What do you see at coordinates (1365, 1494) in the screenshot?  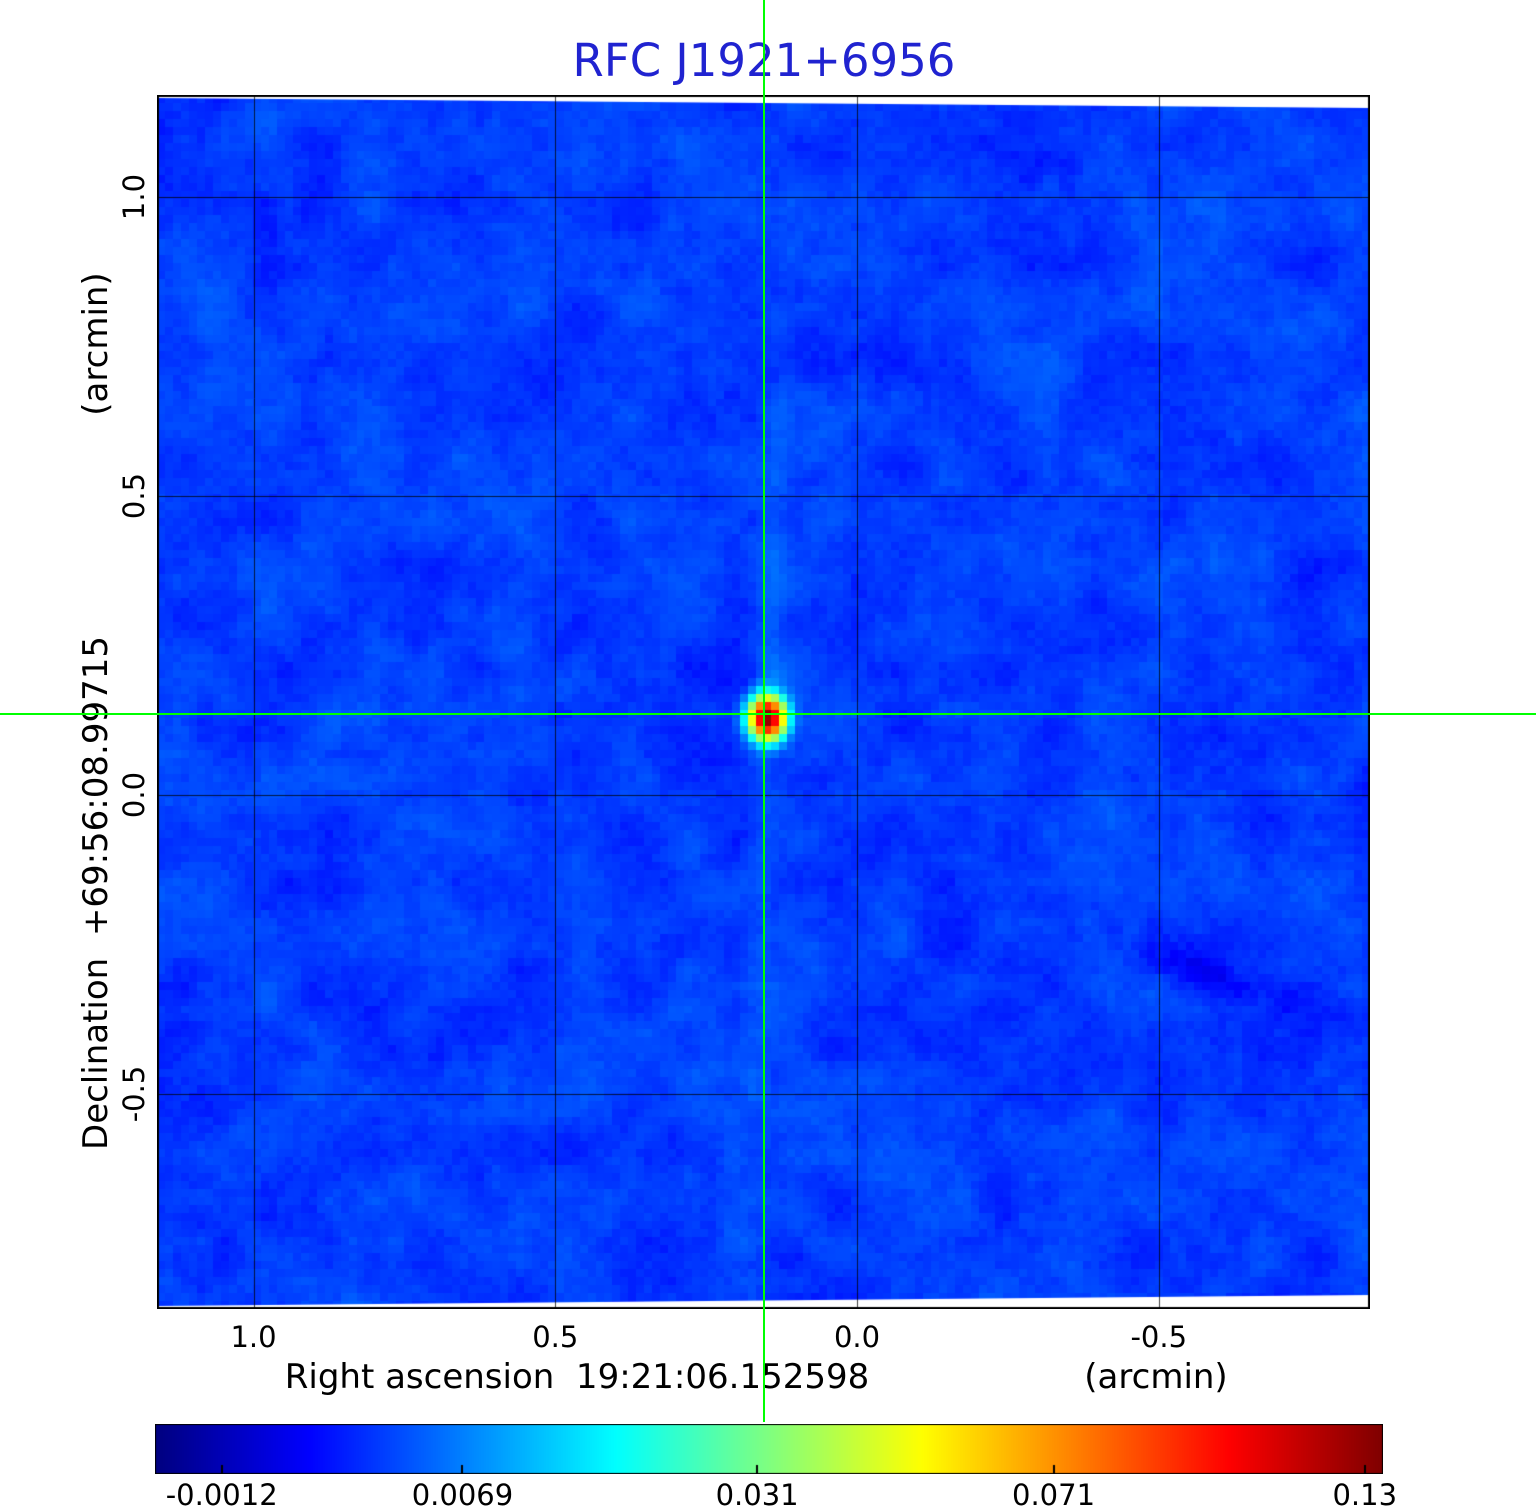 I see `colorbar-tick-label: 0.13` at bounding box center [1365, 1494].